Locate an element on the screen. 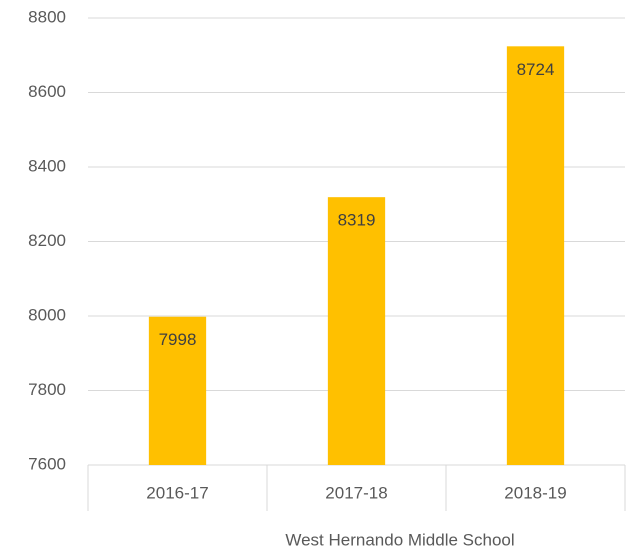  x-axis-title: West Hernando Middle School is located at coordinates (399, 539).